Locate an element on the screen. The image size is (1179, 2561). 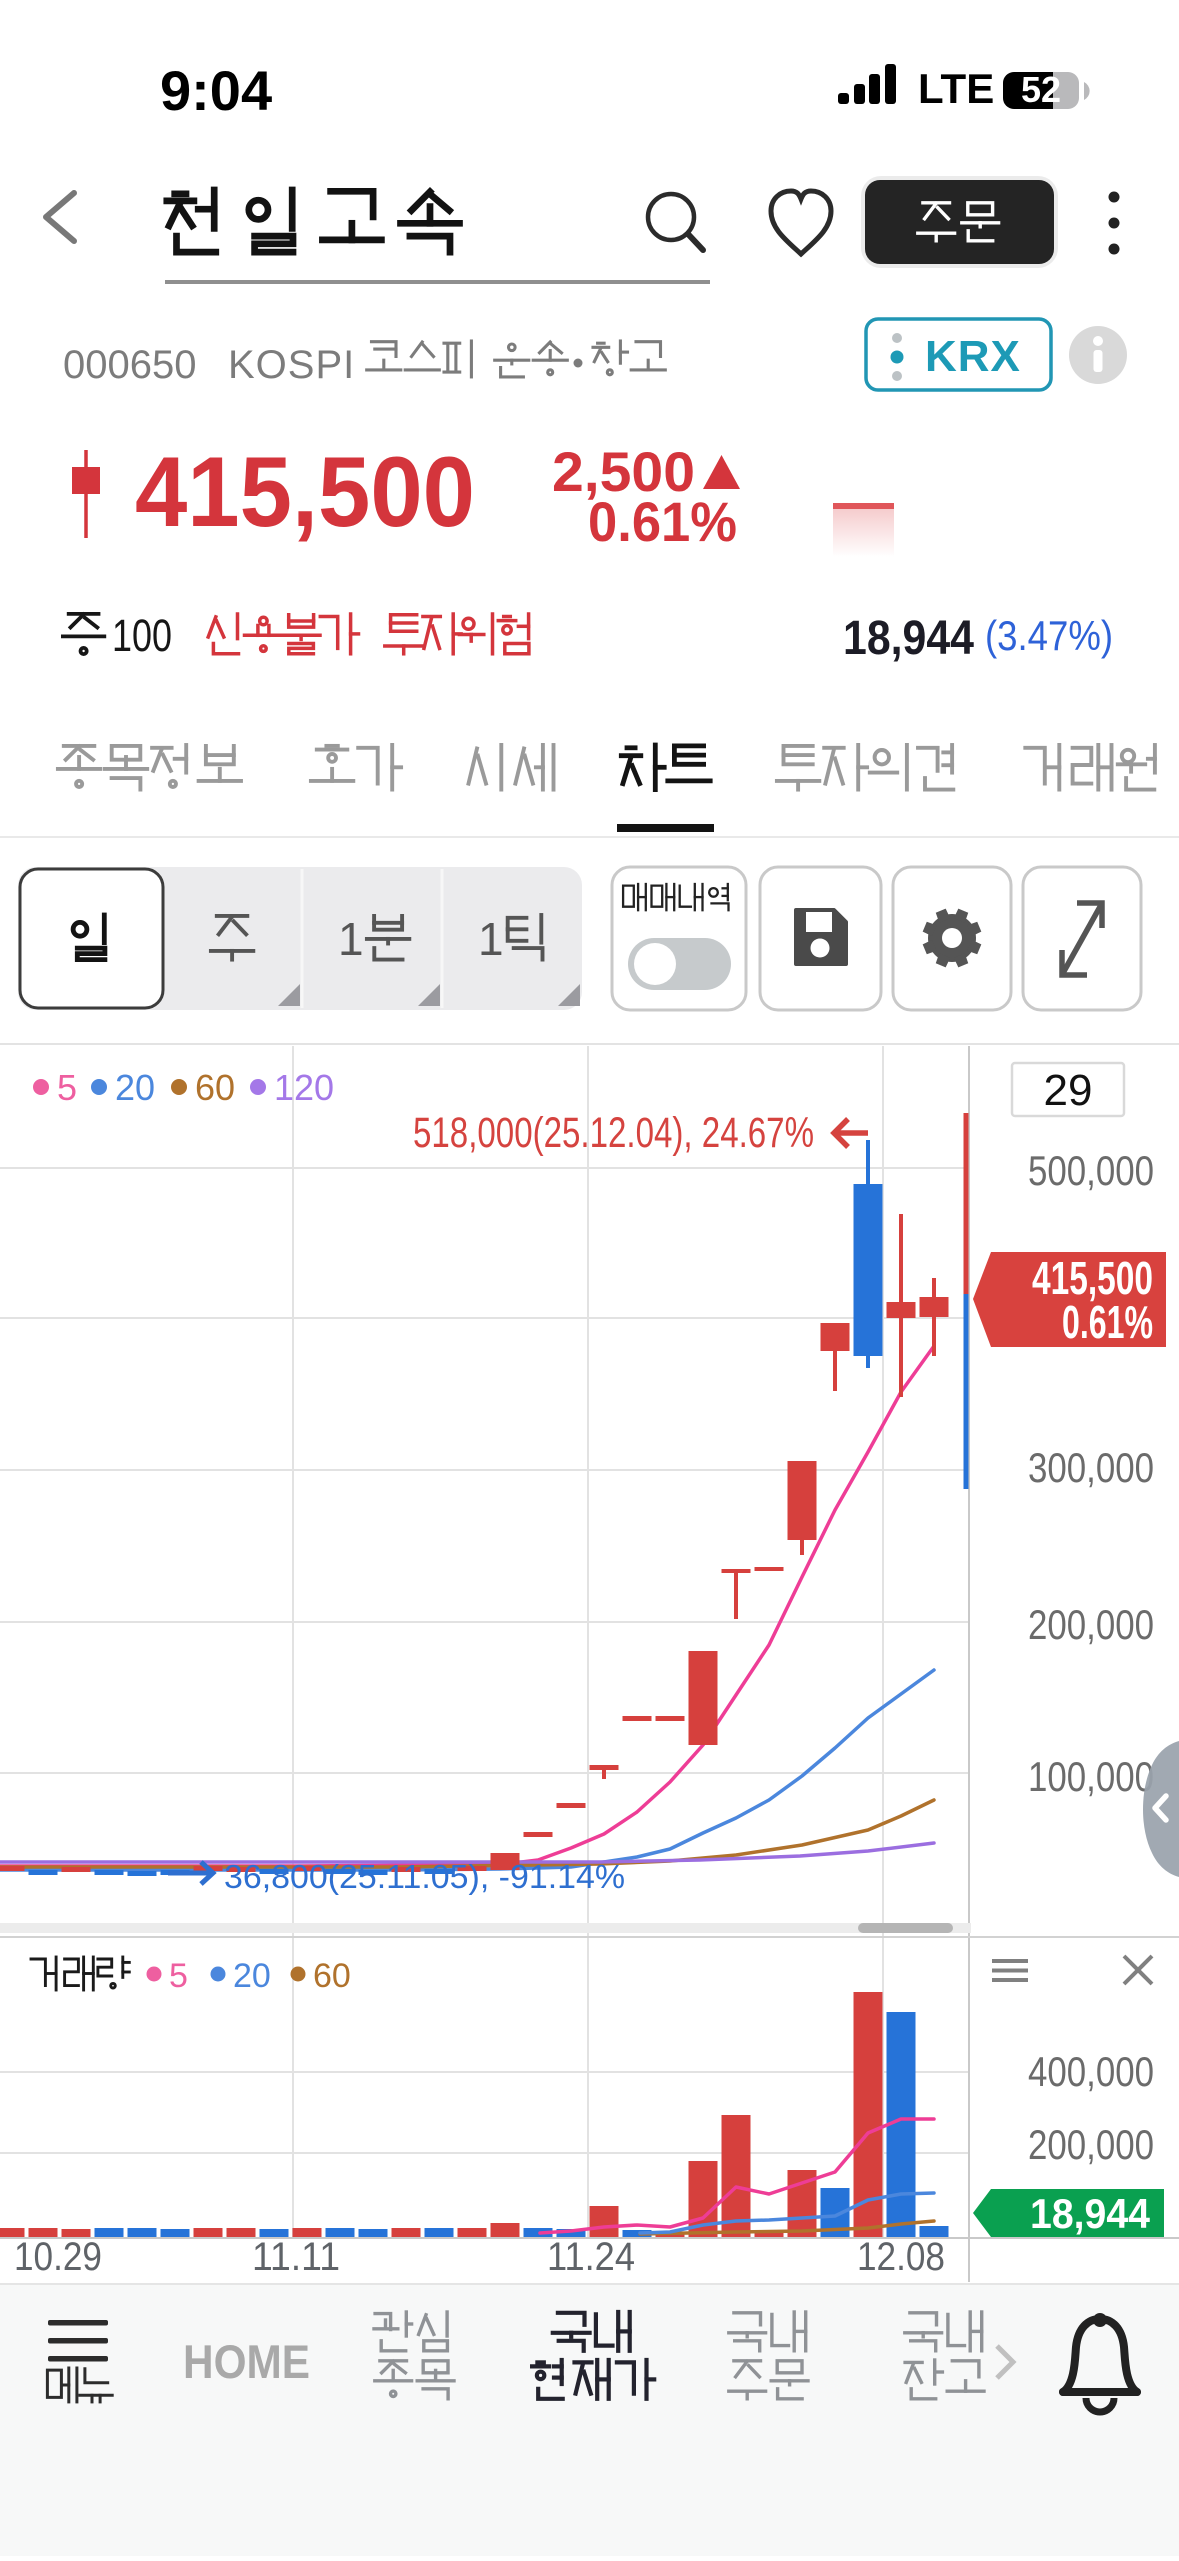
svg-text: LTE is located at coordinates (956, 88).